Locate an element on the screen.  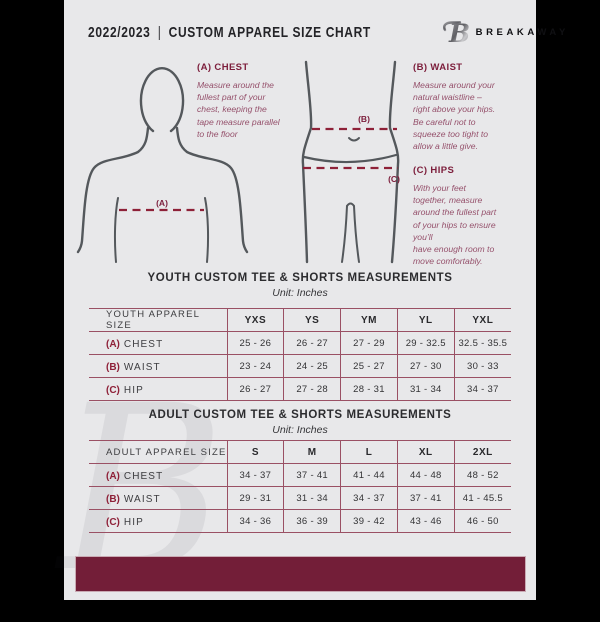
adult-size-header-m: M is located at coordinates (312, 452).